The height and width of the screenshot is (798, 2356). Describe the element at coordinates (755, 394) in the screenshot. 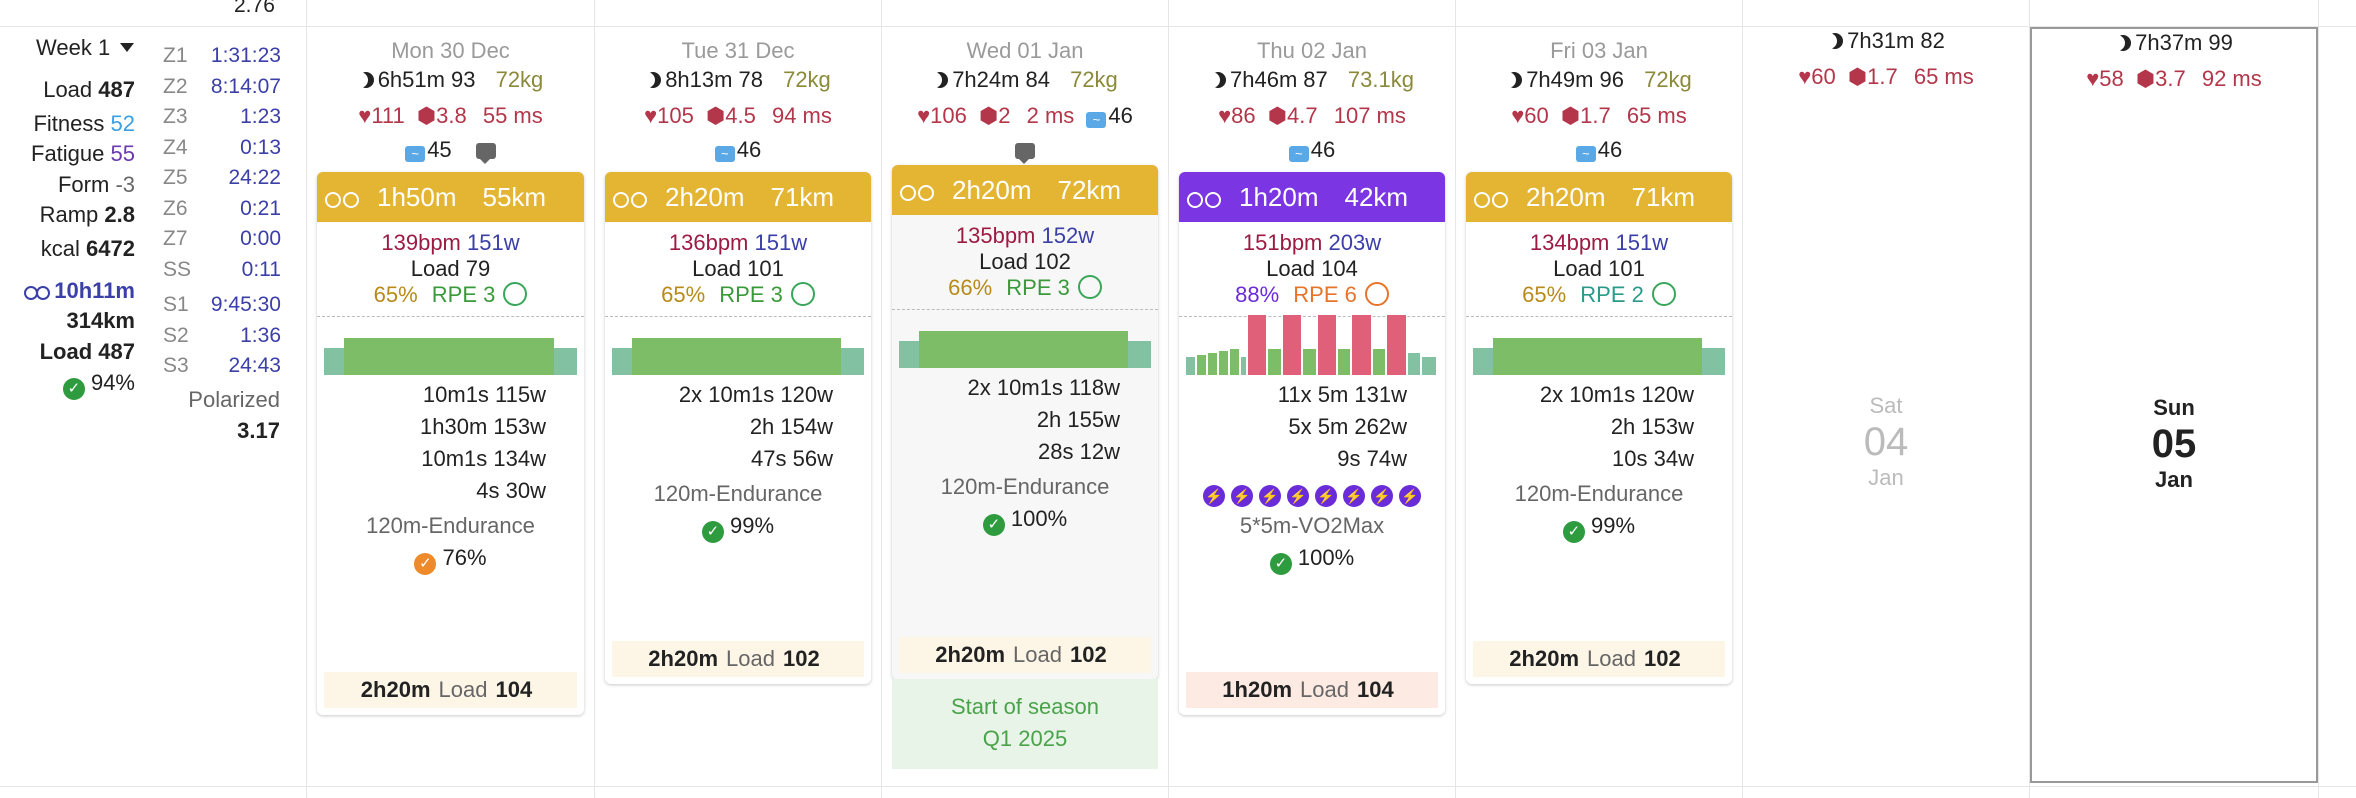

I see `workout-step: 2x 10m1s 120w` at that location.